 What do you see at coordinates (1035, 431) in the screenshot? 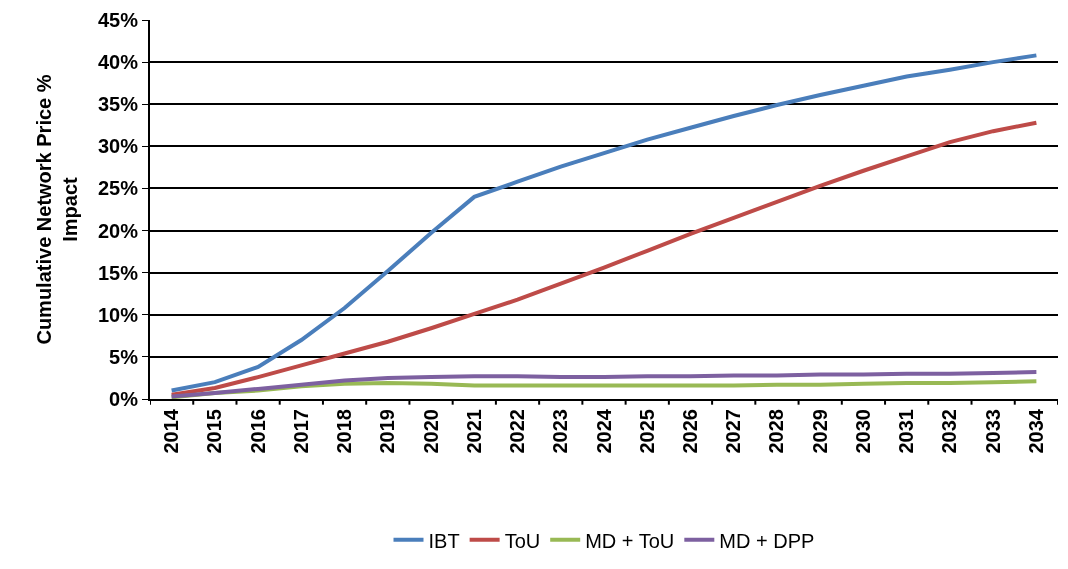
I see `x-tick-label: 2034` at bounding box center [1035, 431].